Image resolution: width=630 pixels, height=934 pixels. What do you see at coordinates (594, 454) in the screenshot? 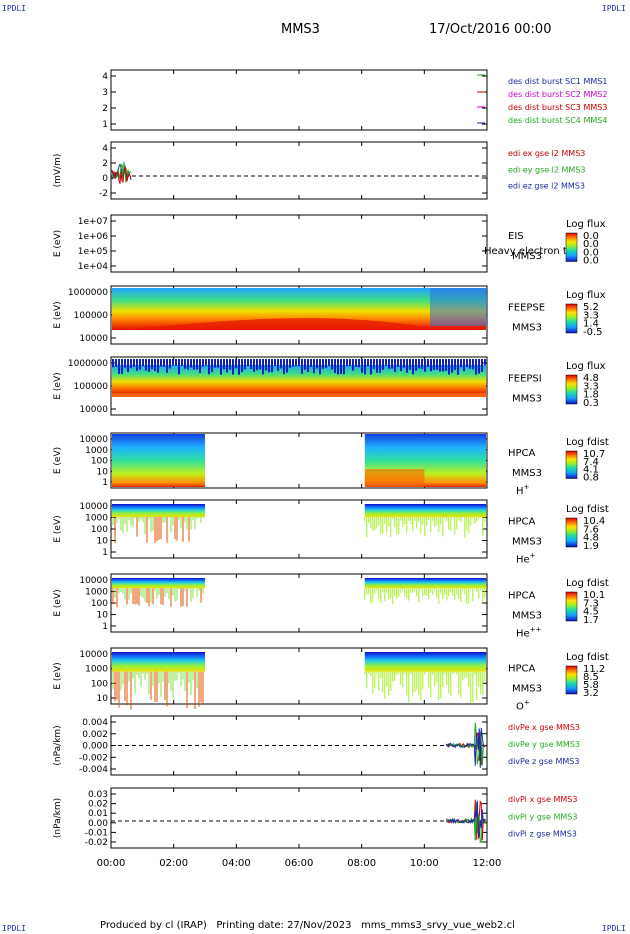
I see `cbar-tick-hpca_h: 10.7` at bounding box center [594, 454].